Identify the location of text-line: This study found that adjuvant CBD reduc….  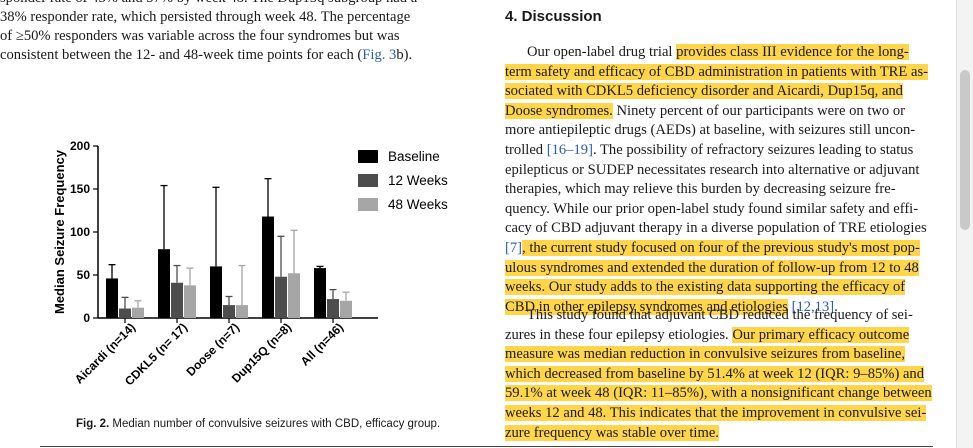
(730, 316).